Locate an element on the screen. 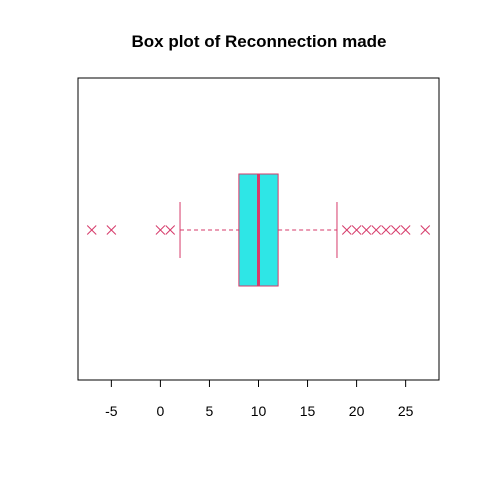  x-tick-label: 15 is located at coordinates (308, 411).